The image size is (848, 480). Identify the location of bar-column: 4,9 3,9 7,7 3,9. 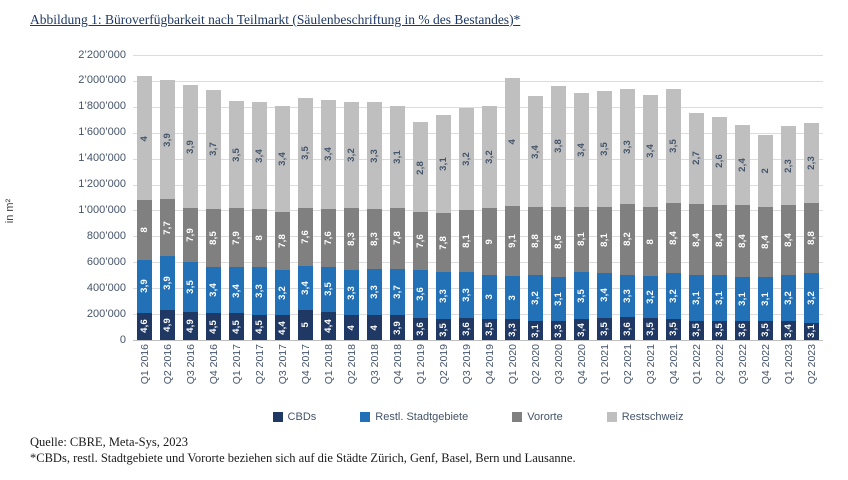
(167, 197).